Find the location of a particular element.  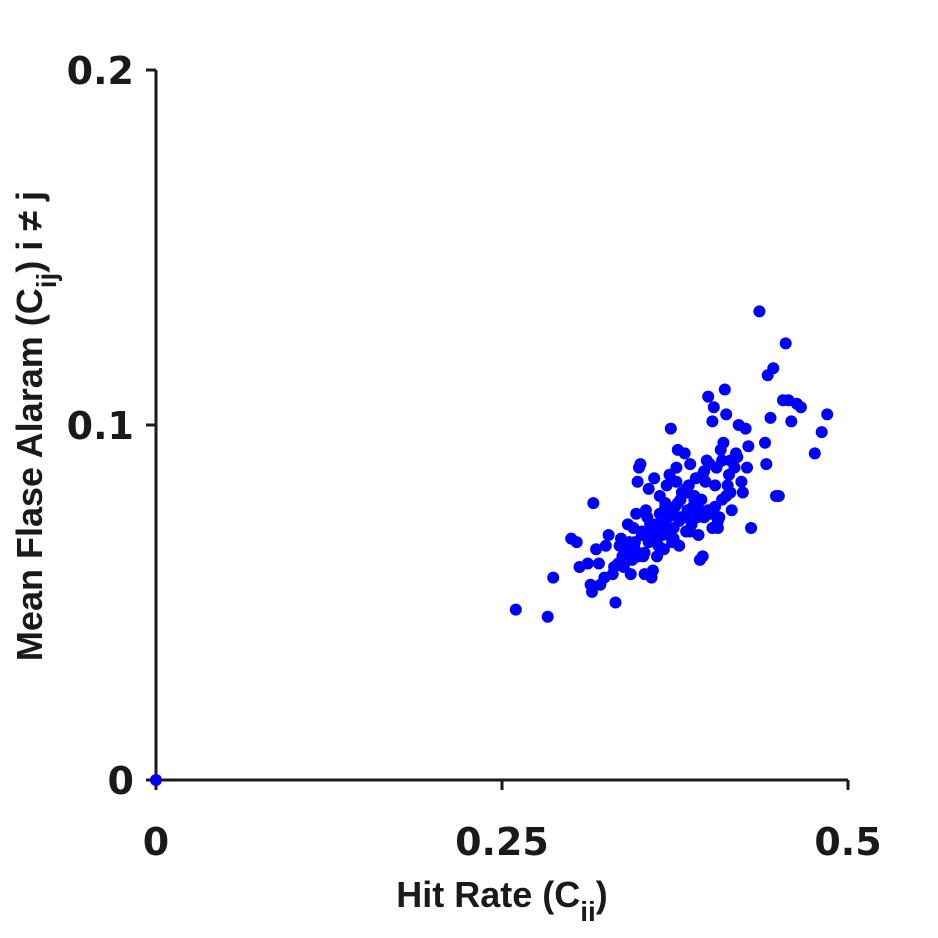

y-axis-ticks: 0 0.1 0.2 is located at coordinates (111, 426).